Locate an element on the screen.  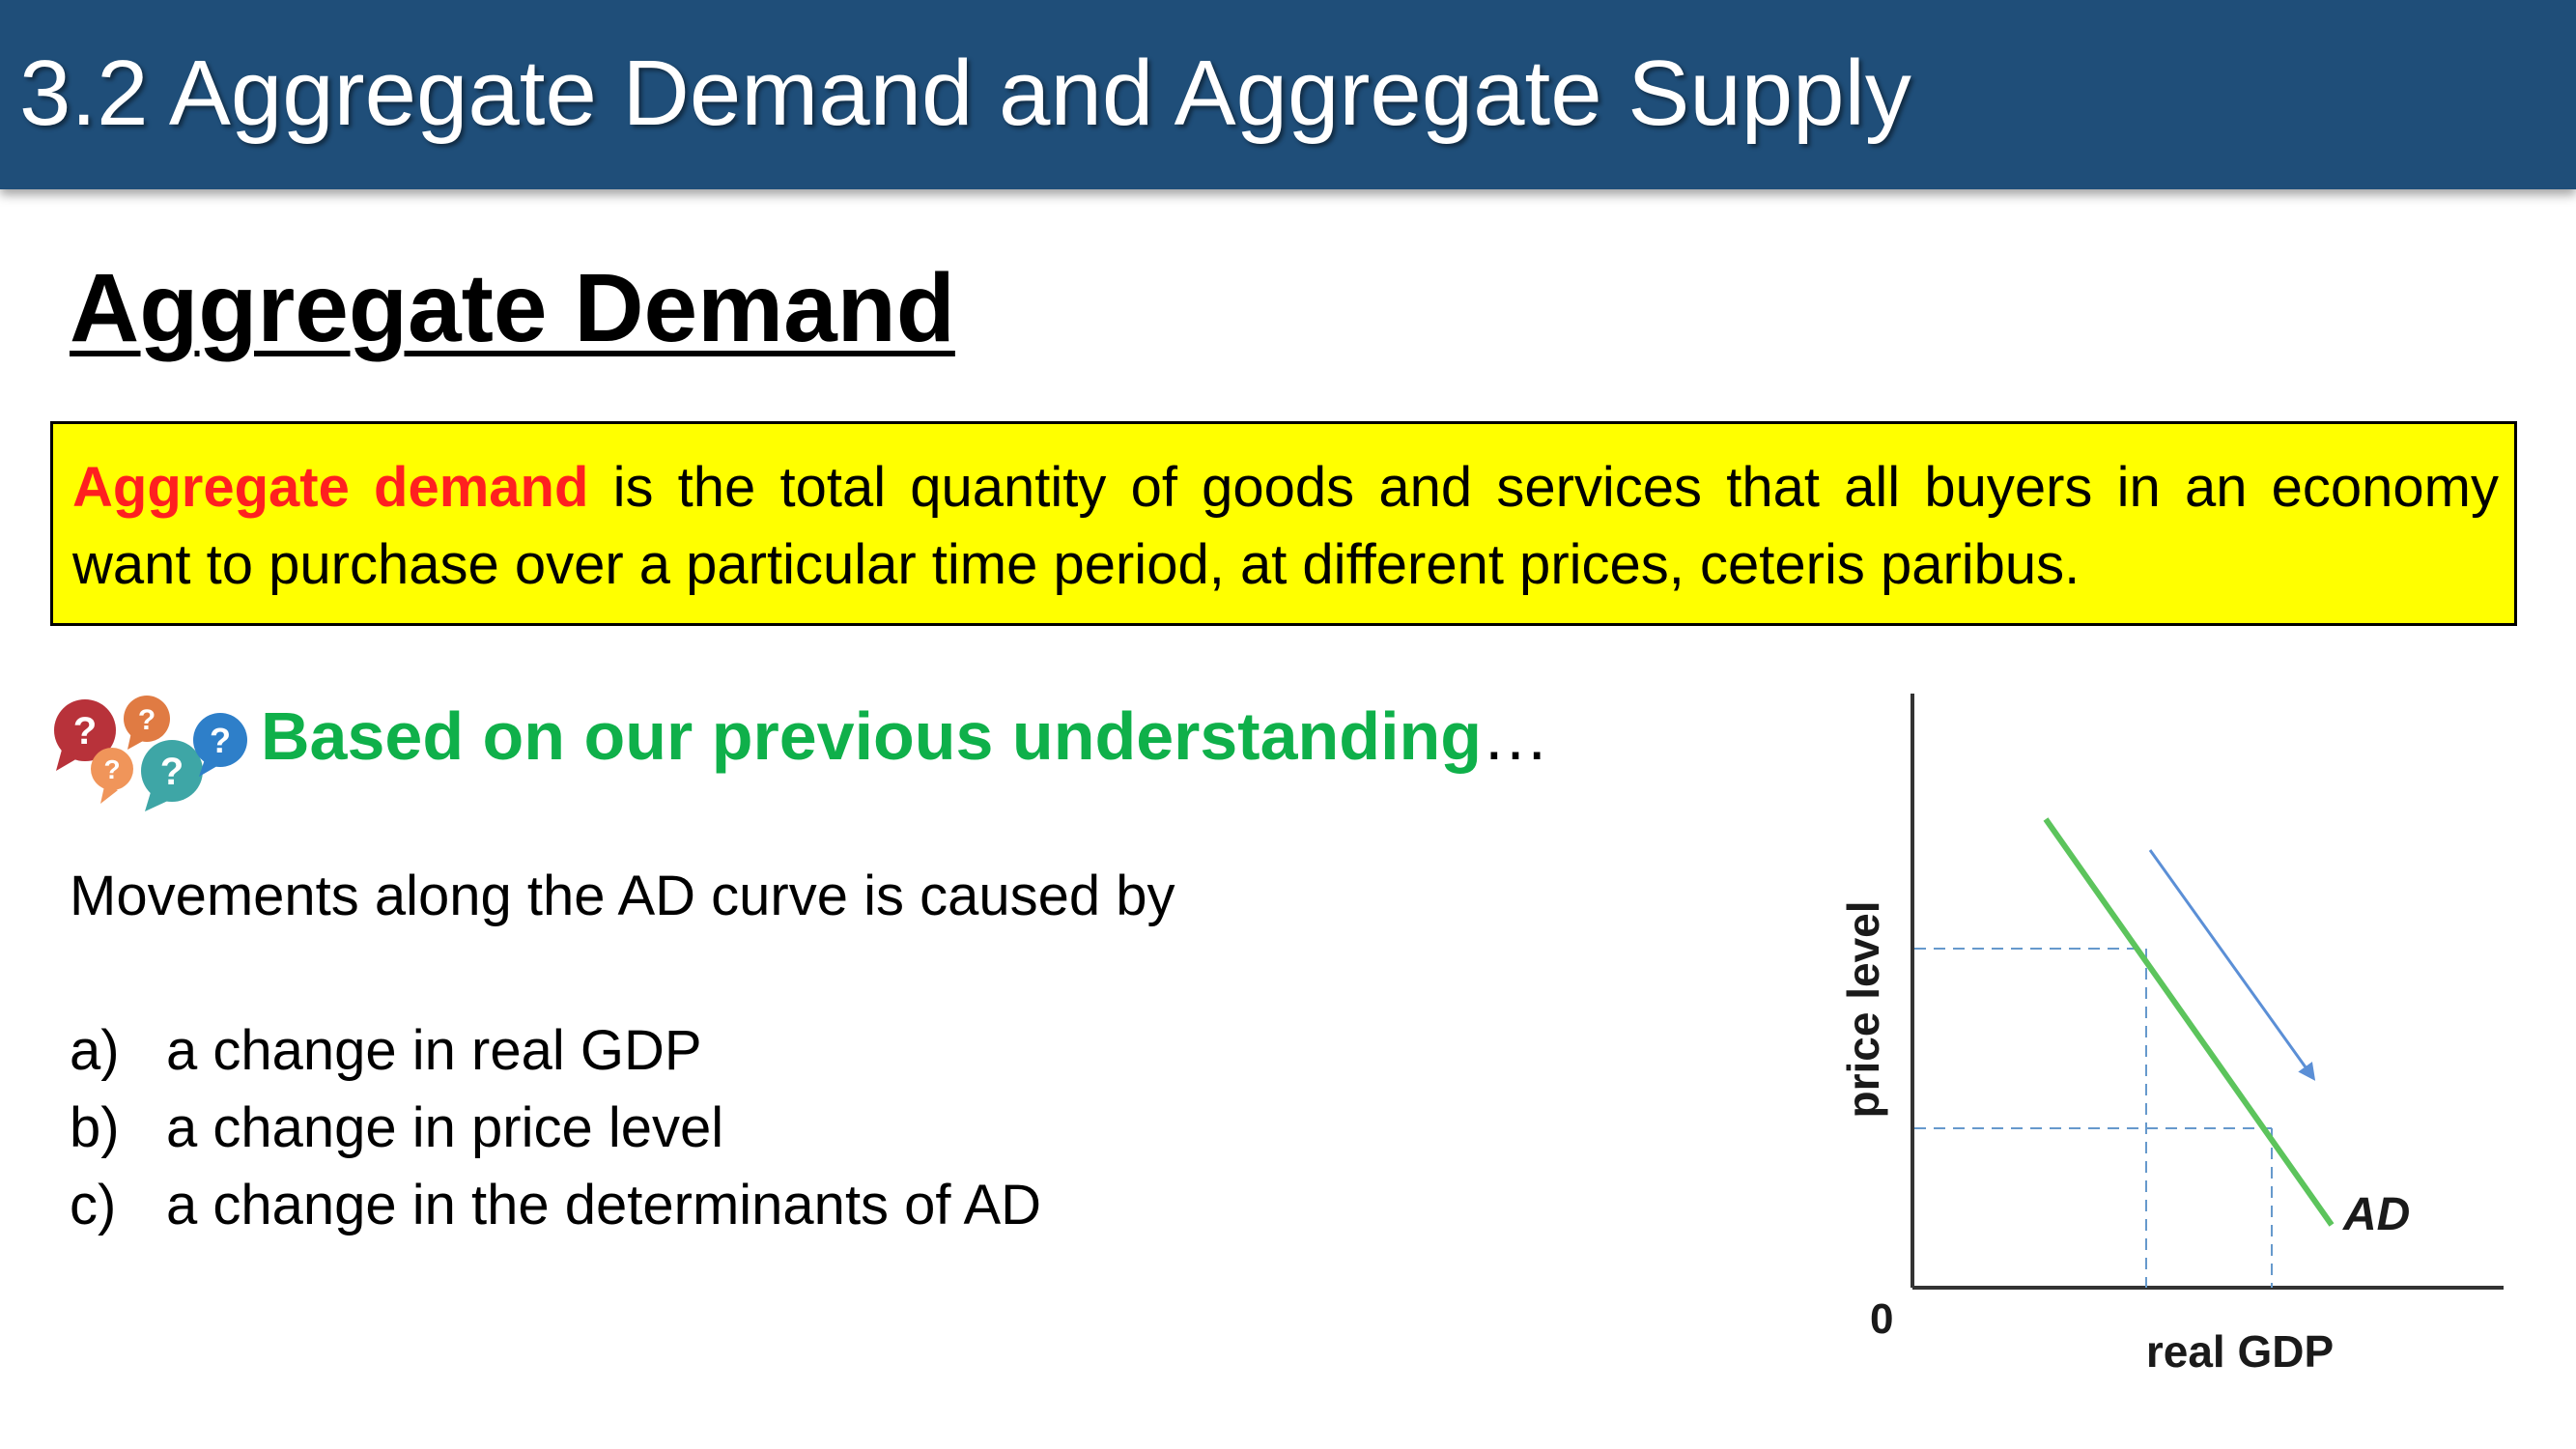
bubble-teal: ? is located at coordinates (172, 775).